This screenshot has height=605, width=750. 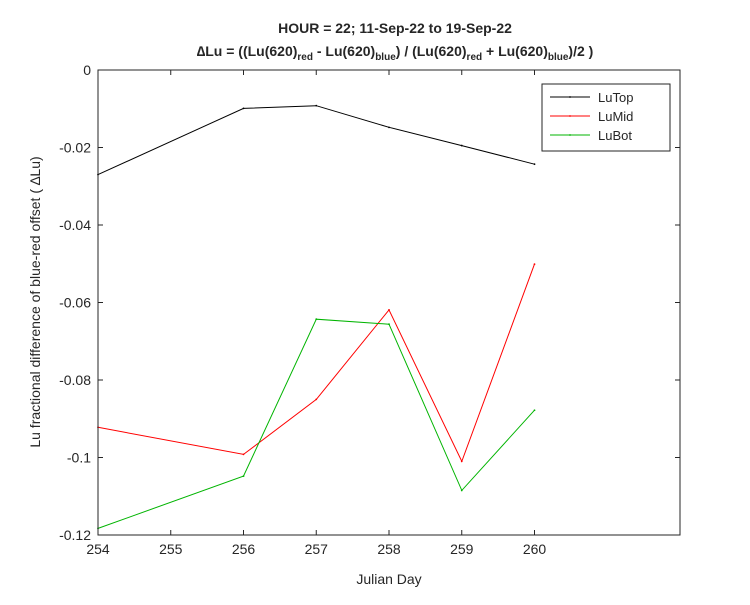 What do you see at coordinates (79, 458) in the screenshot?
I see `y-tick-label: -0.1` at bounding box center [79, 458].